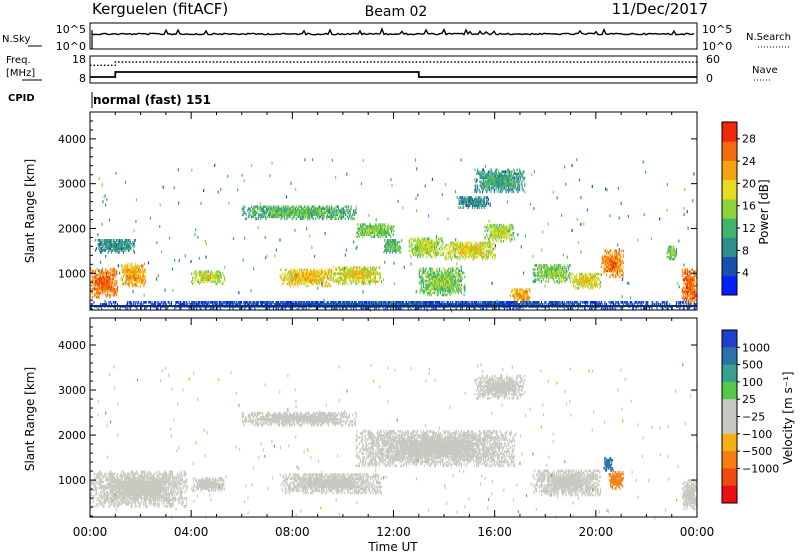 The width and height of the screenshot is (800, 554). Describe the element at coordinates (71, 29) in the screenshot. I see `nsky-tick-top: 10^5` at that location.